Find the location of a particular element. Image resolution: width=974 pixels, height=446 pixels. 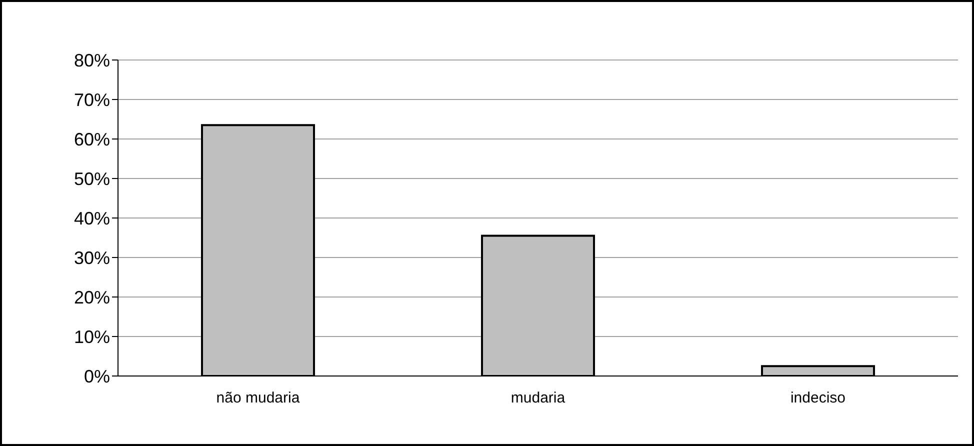

y-tick-label: 60% is located at coordinates (92, 139).